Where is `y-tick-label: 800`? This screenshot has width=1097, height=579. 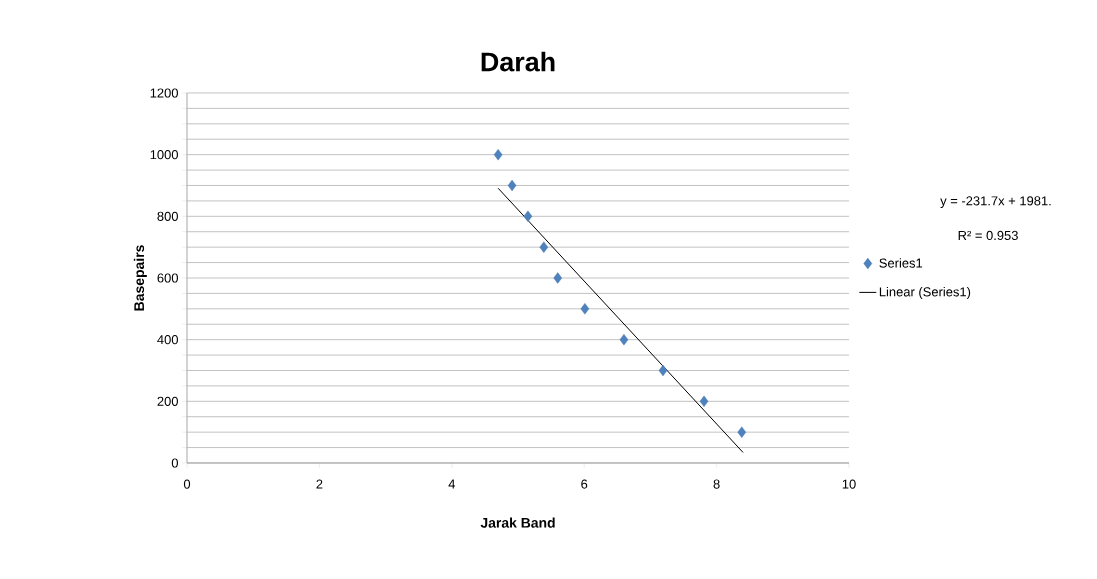
y-tick-label: 800 is located at coordinates (167, 216).